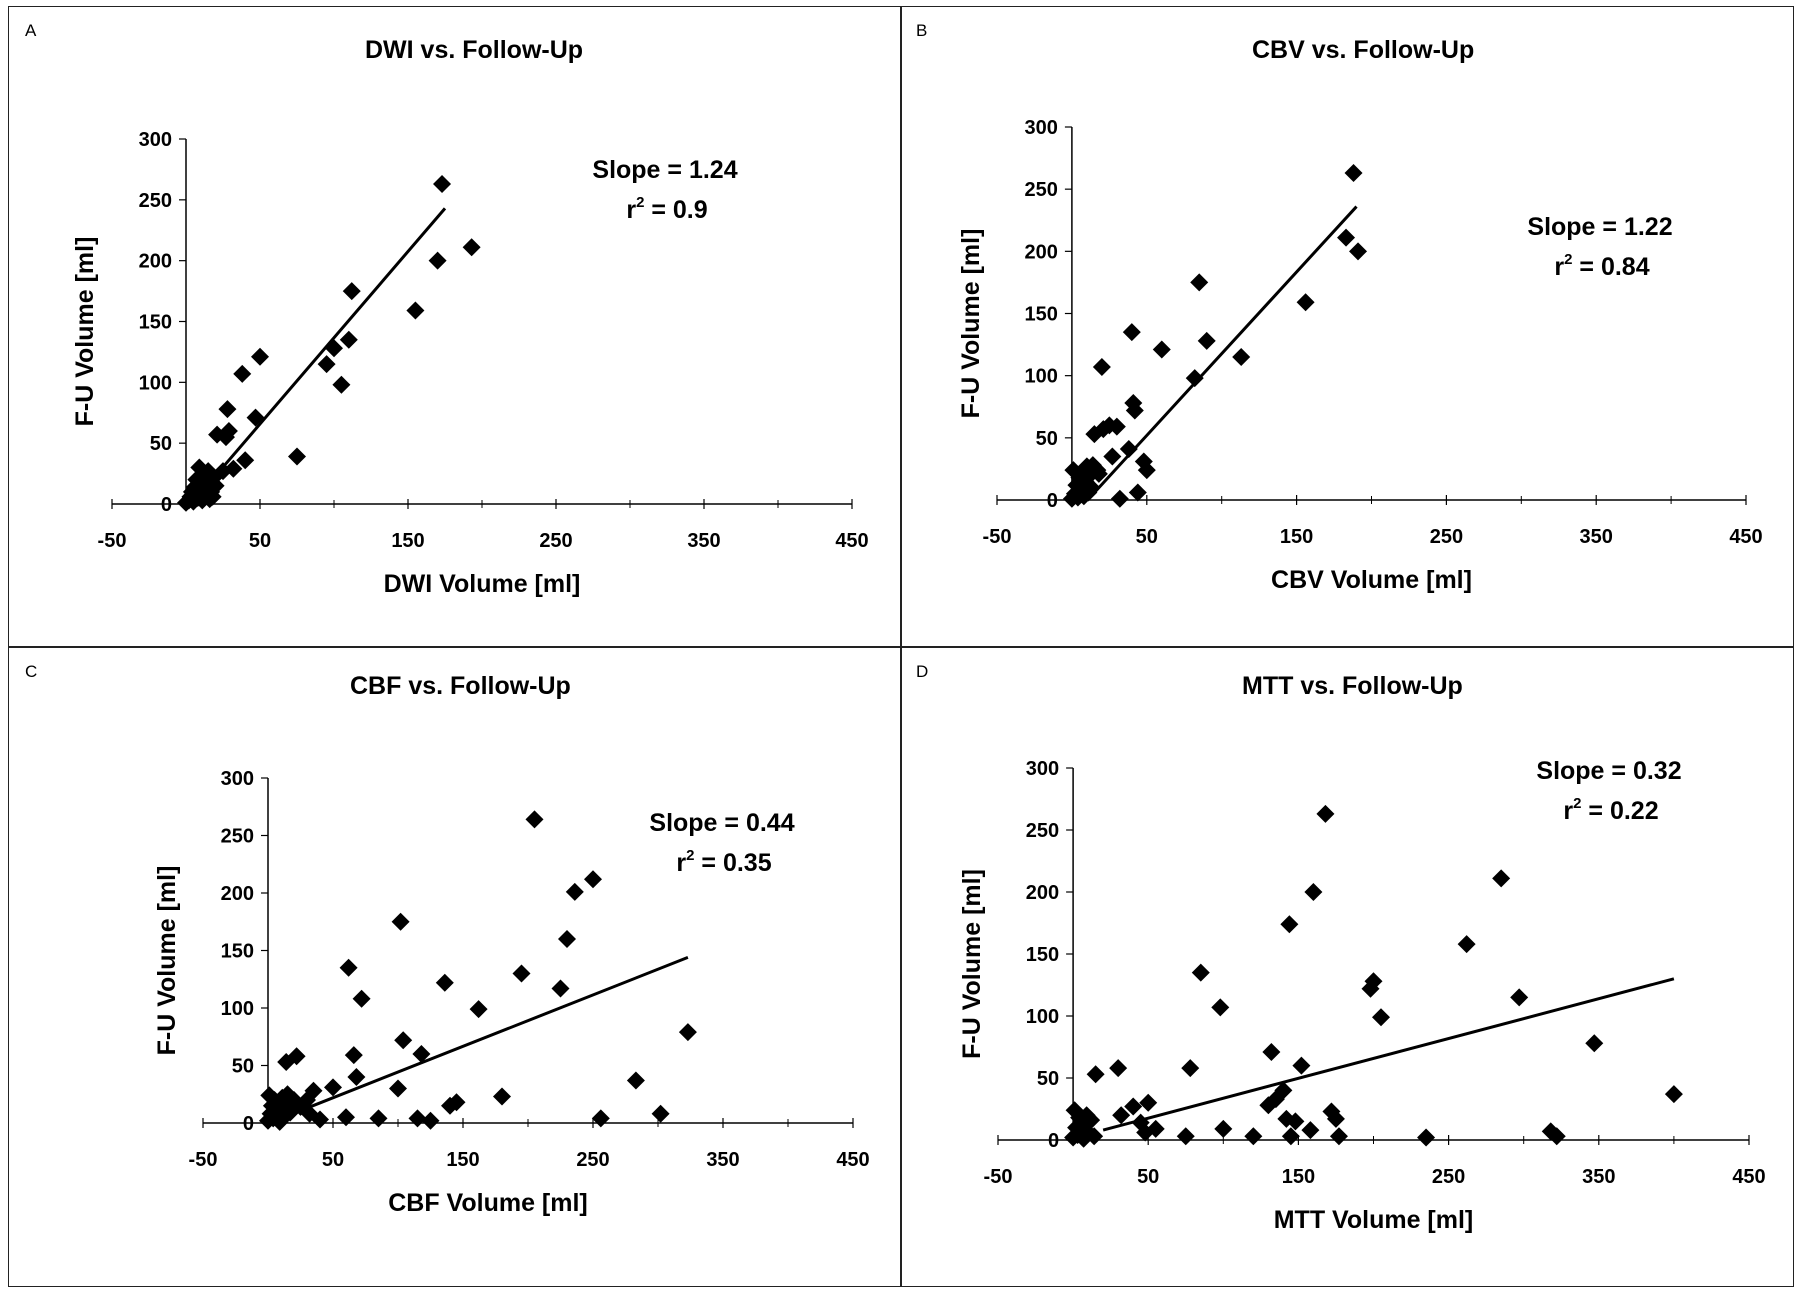 The height and width of the screenshot is (1293, 1800). I want to click on slope-annotation: Slope = 0.44, so click(721, 823).